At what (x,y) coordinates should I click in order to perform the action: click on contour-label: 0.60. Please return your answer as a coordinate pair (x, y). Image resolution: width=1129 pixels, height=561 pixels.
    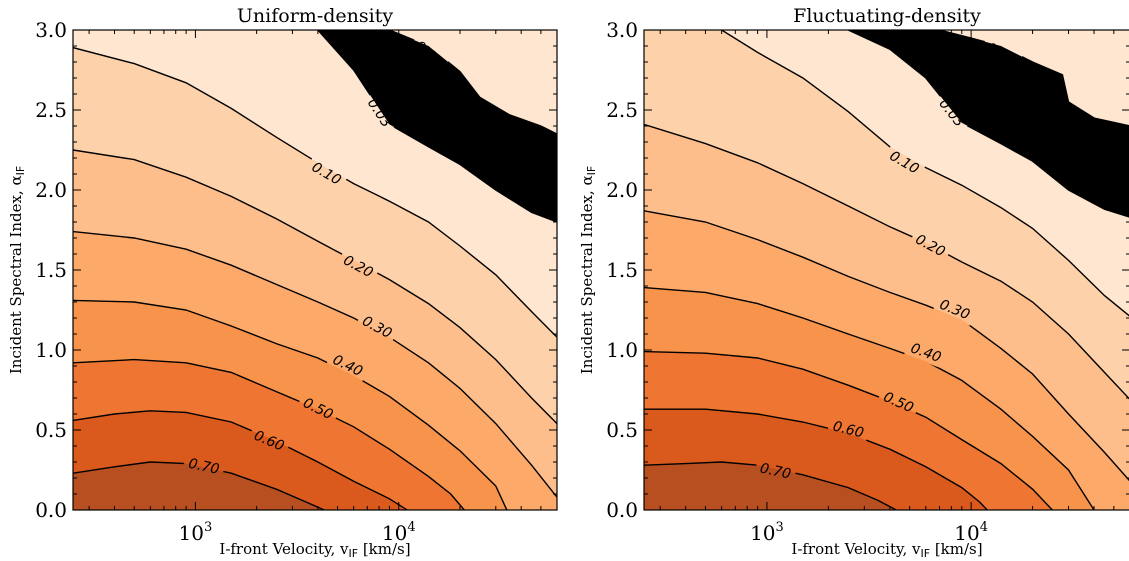
    Looking at the image, I should click on (848, 429).